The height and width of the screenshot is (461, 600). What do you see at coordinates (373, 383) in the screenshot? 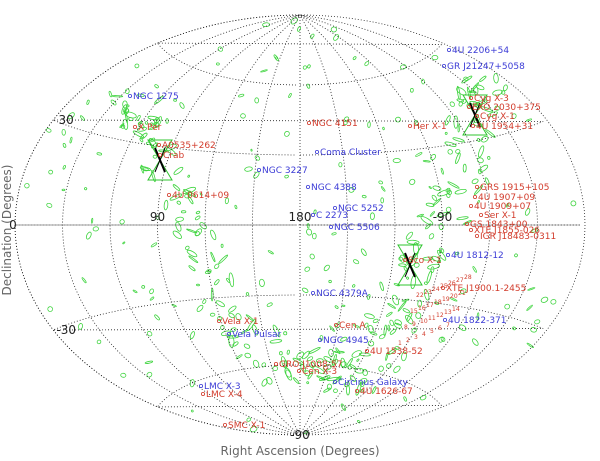
I see `source-label: Circinus Galaxy` at bounding box center [373, 383].